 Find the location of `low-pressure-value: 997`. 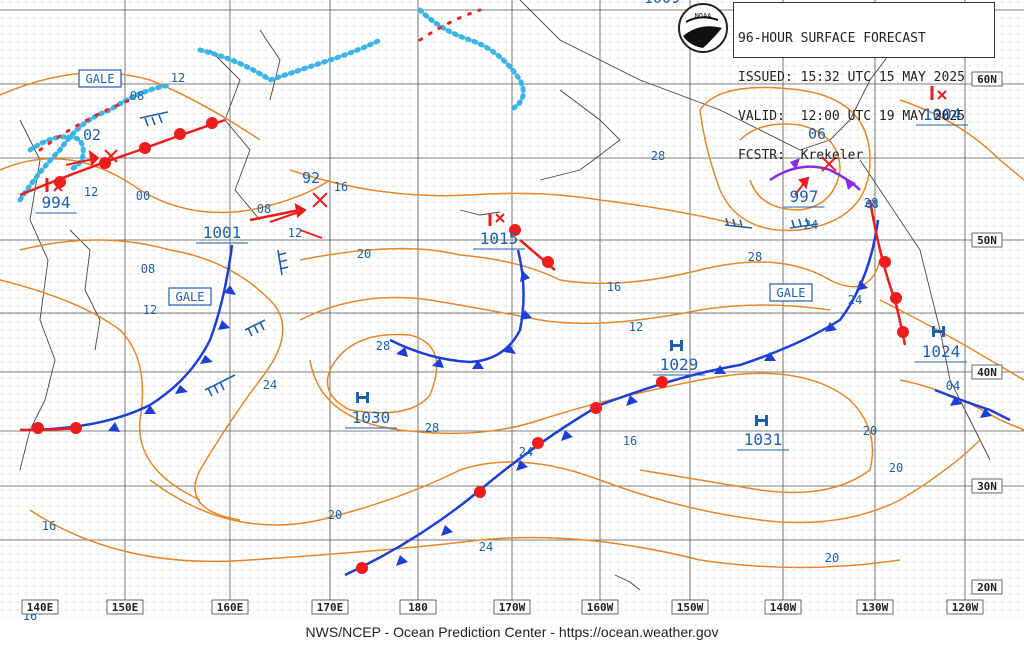

low-pressure-value: 997 is located at coordinates (804, 196).